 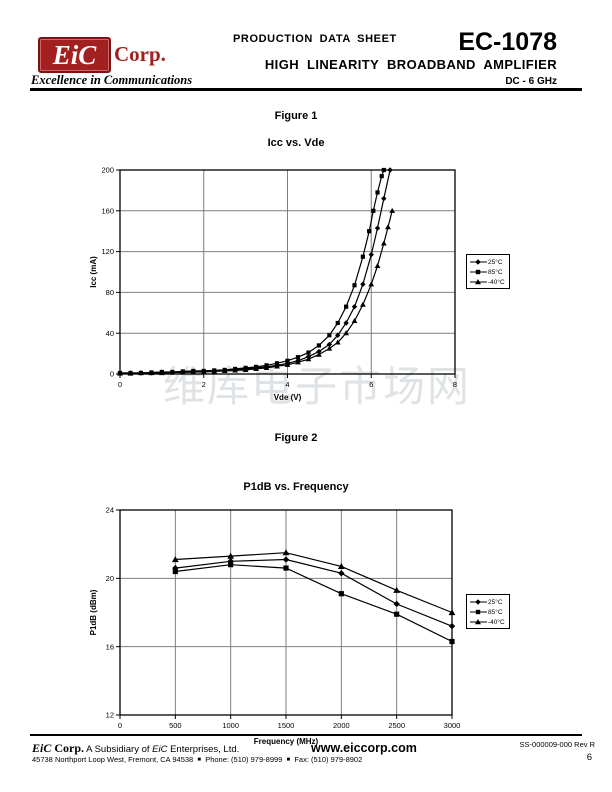 What do you see at coordinates (364, 748) in the screenshot?
I see `footer-website: www.eiccorp.com` at bounding box center [364, 748].